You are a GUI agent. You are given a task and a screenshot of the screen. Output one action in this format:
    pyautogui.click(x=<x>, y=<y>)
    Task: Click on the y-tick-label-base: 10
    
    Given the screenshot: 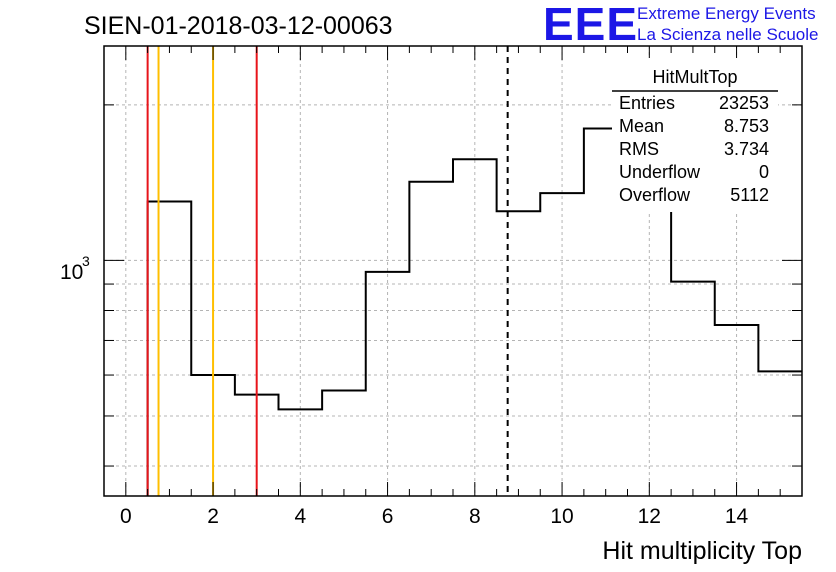 What is the action you would take?
    pyautogui.click(x=71, y=272)
    